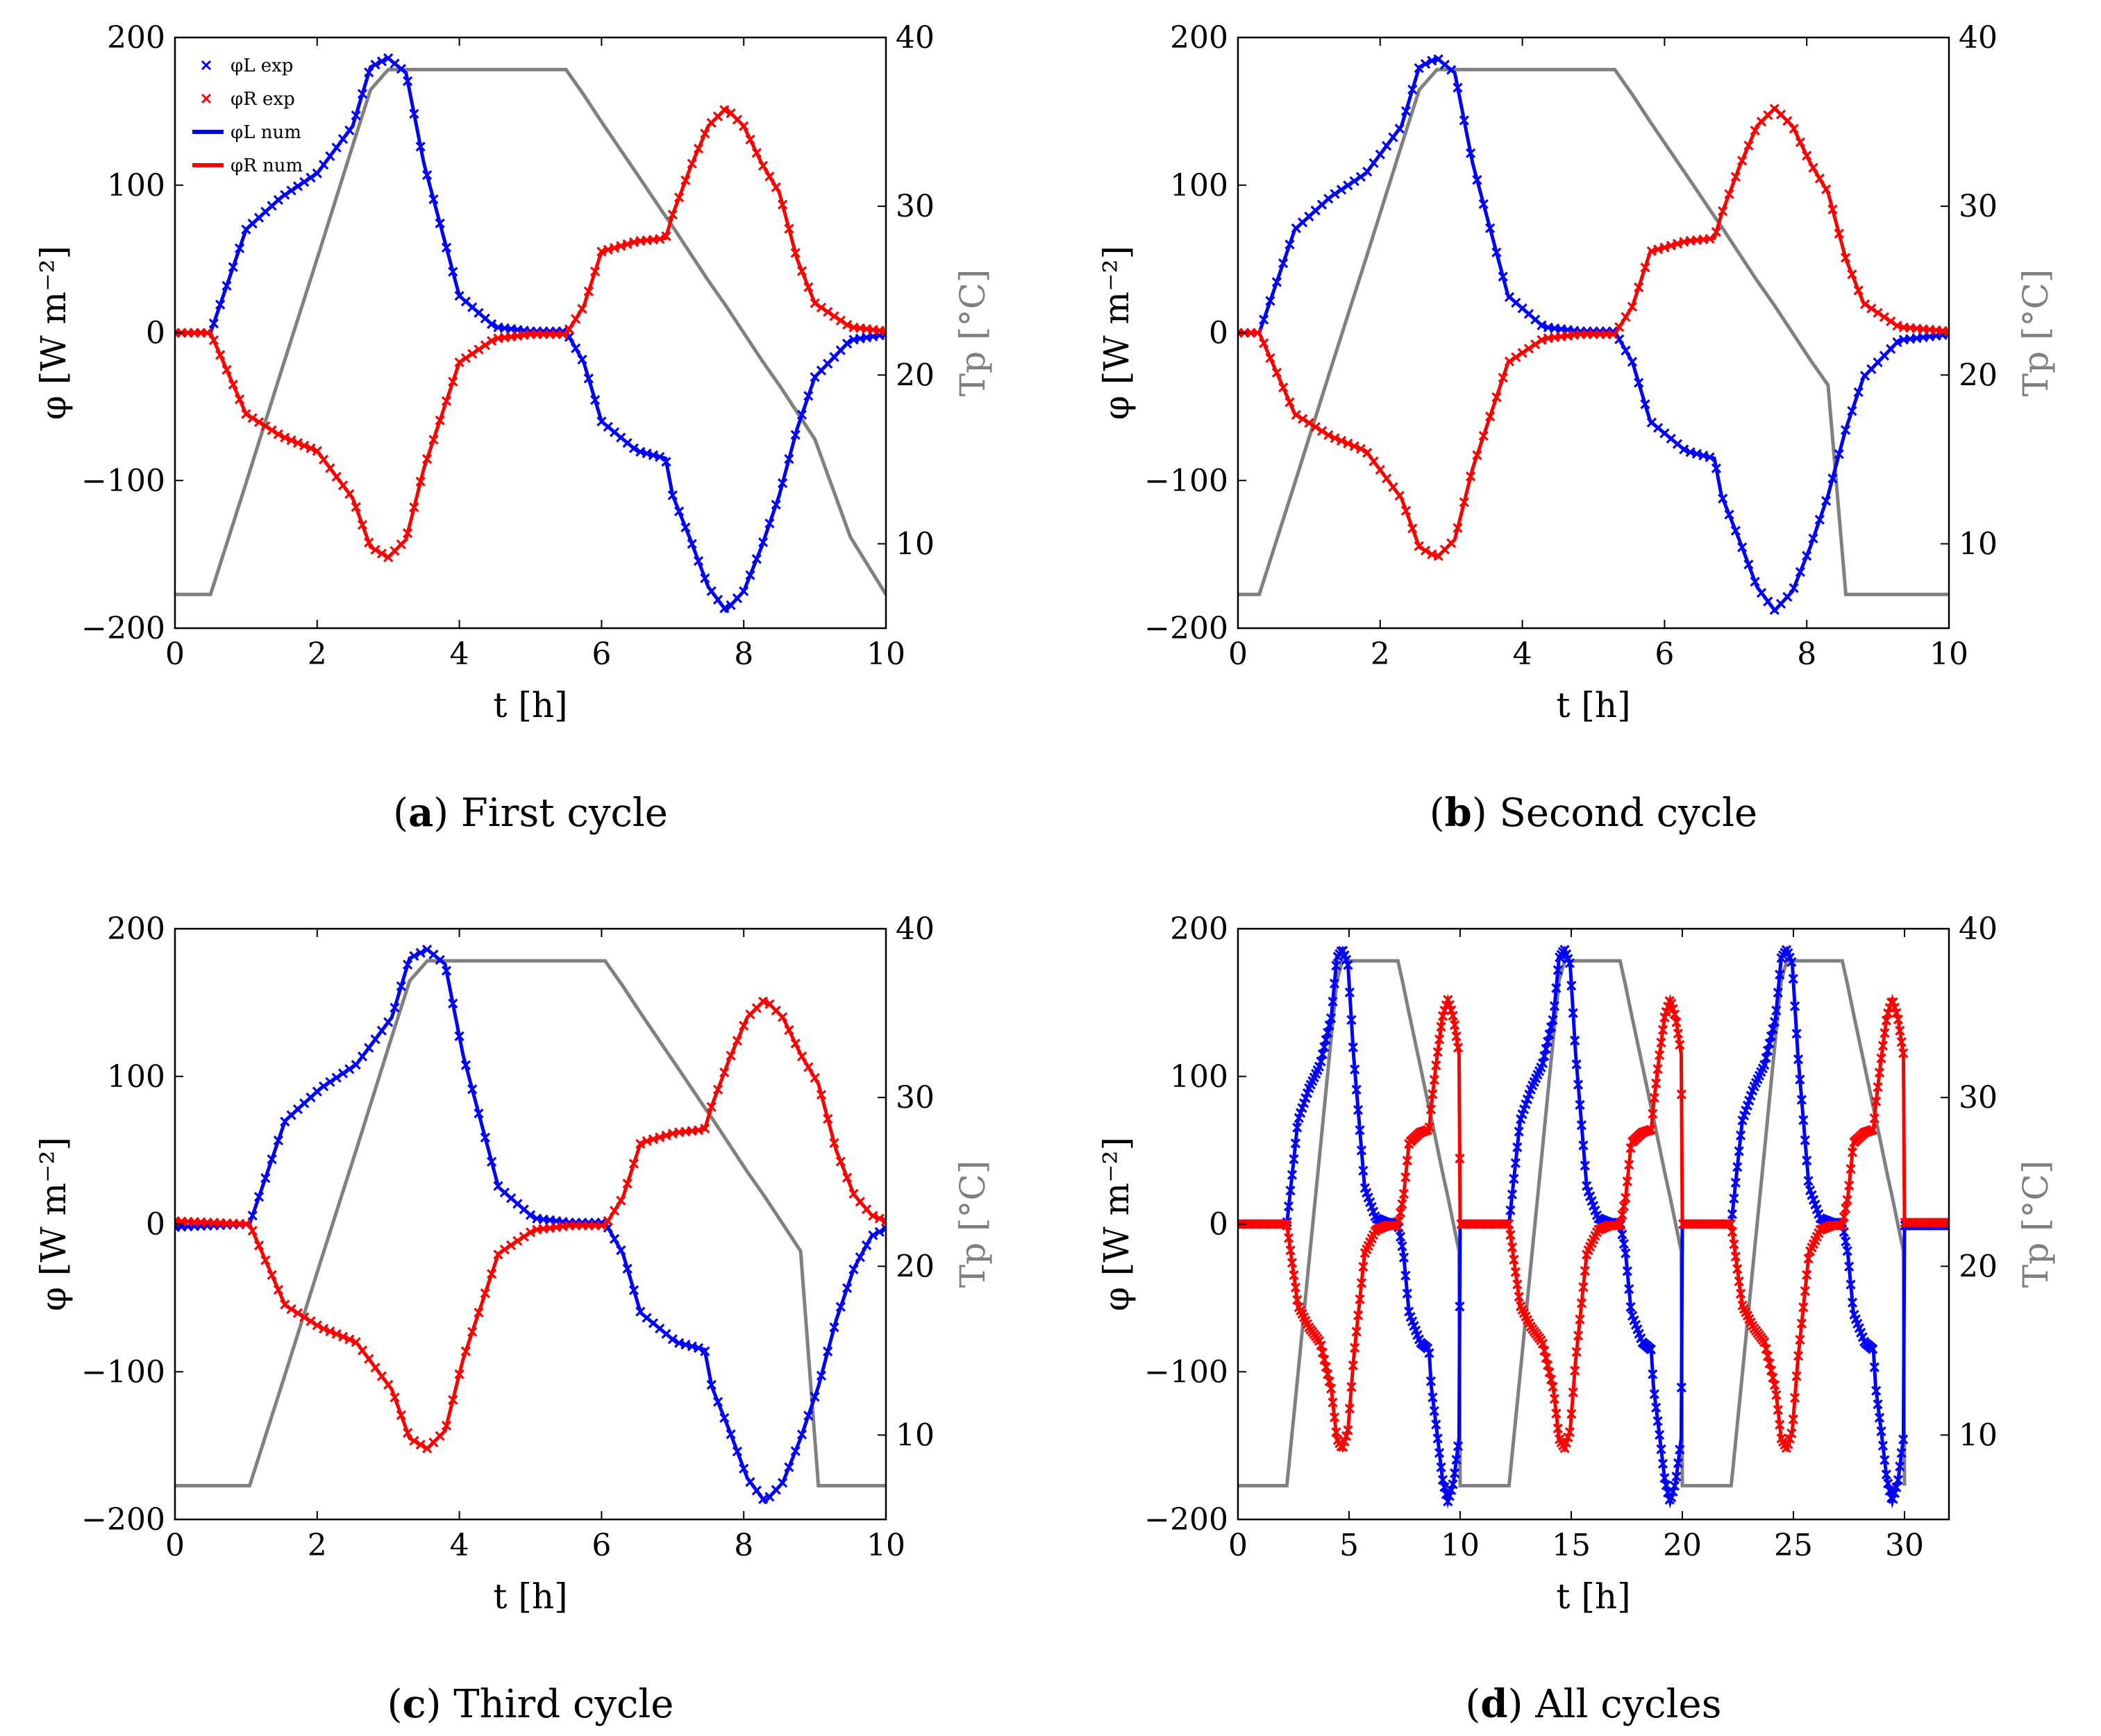  What do you see at coordinates (1806, 654) in the screenshot?
I see `x-tick-label: 8` at bounding box center [1806, 654].